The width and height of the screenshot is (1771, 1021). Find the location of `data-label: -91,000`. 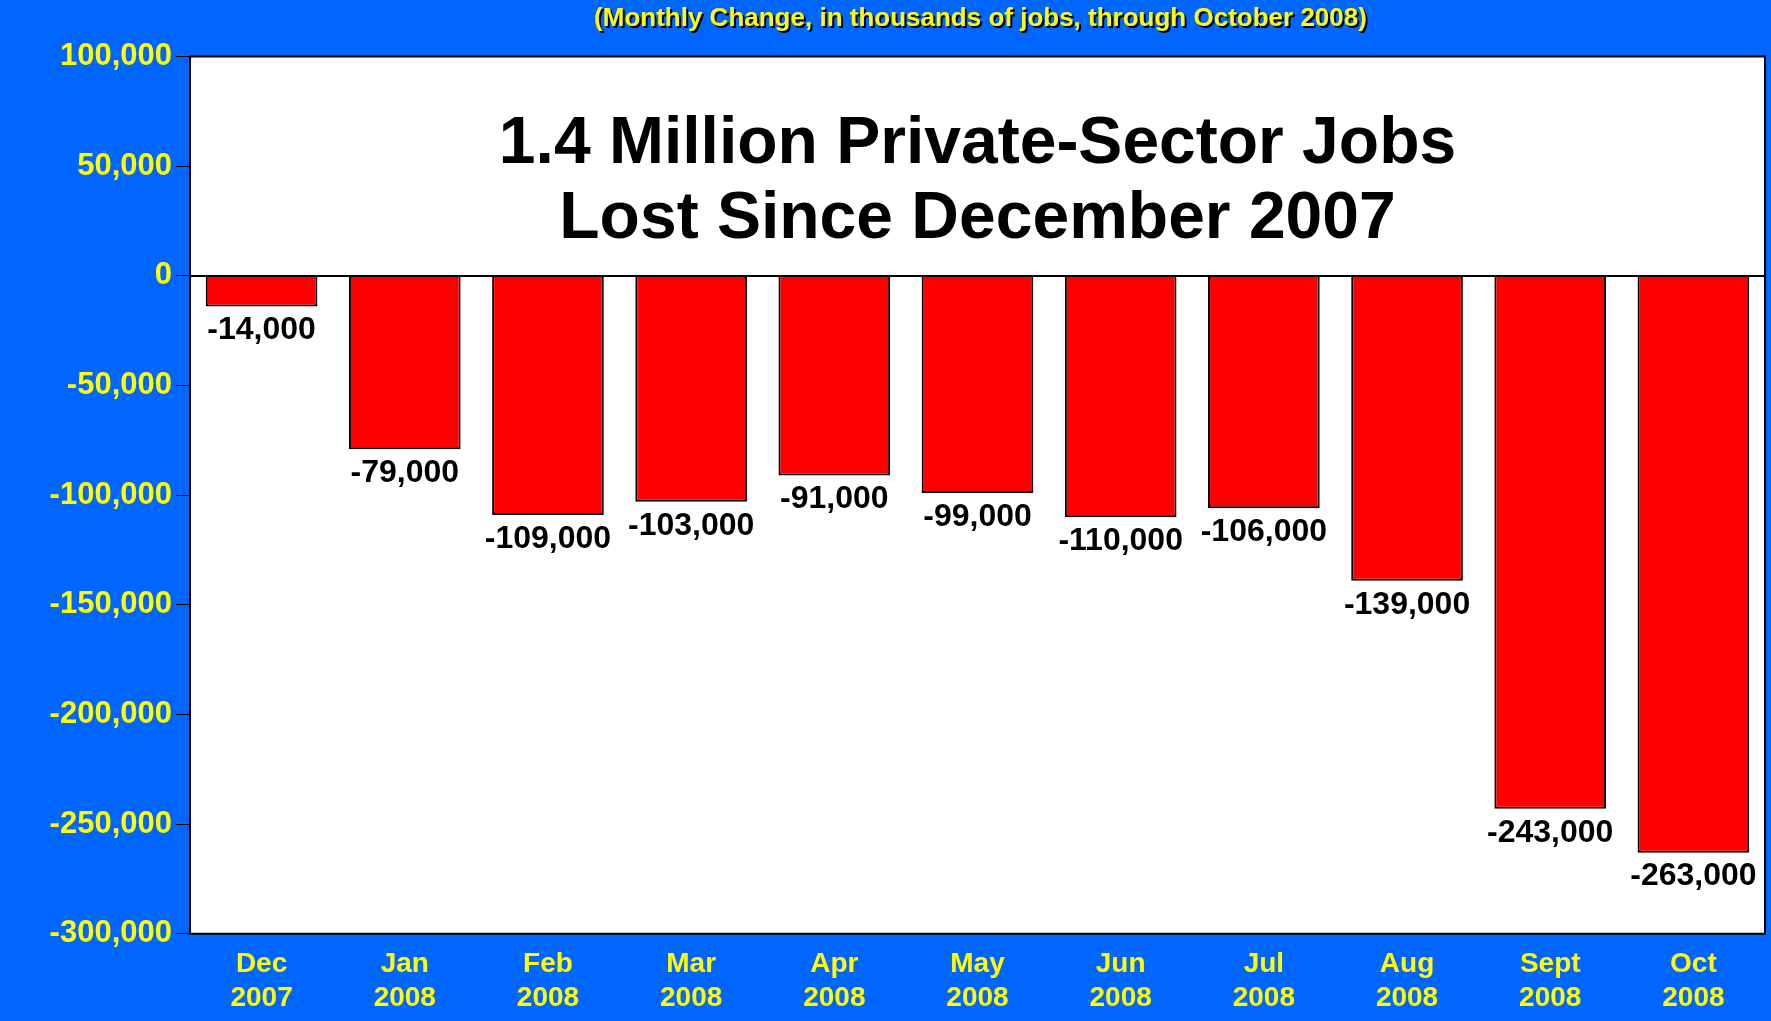

data-label: -91,000 is located at coordinates (834, 497).